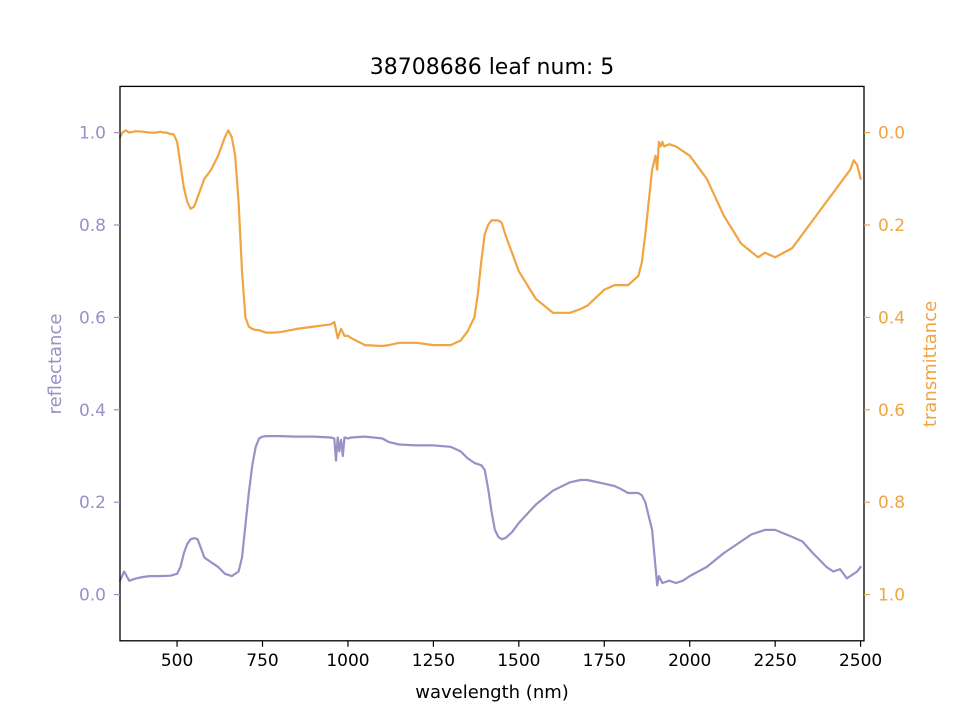  What do you see at coordinates (891, 596) in the screenshot?
I see `right-tick-label: 1.0` at bounding box center [891, 596].